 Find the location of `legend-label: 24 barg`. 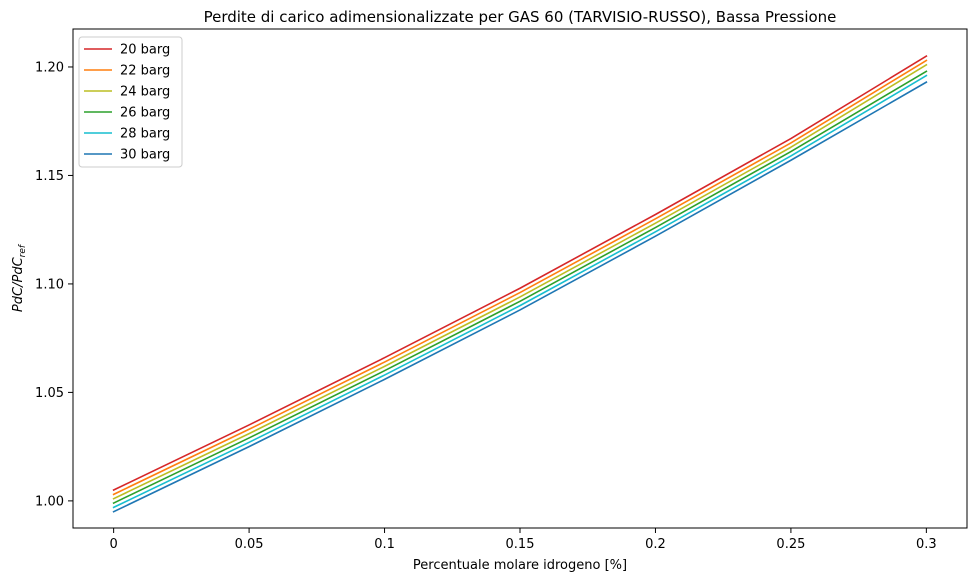

legend-label: 24 barg is located at coordinates (145, 92).